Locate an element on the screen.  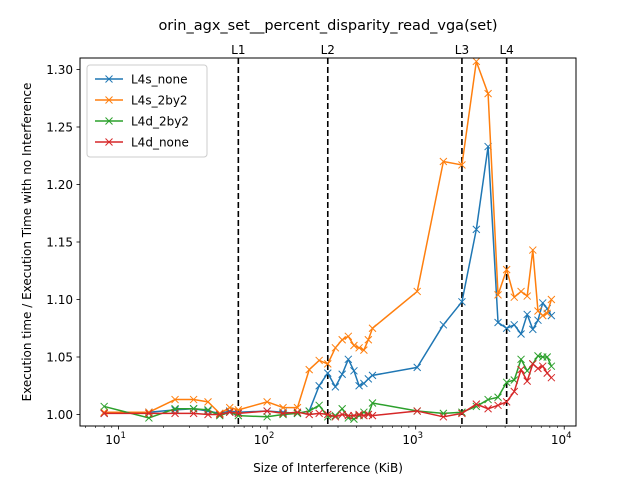
legend-item: L4s_none is located at coordinates (141, 79).